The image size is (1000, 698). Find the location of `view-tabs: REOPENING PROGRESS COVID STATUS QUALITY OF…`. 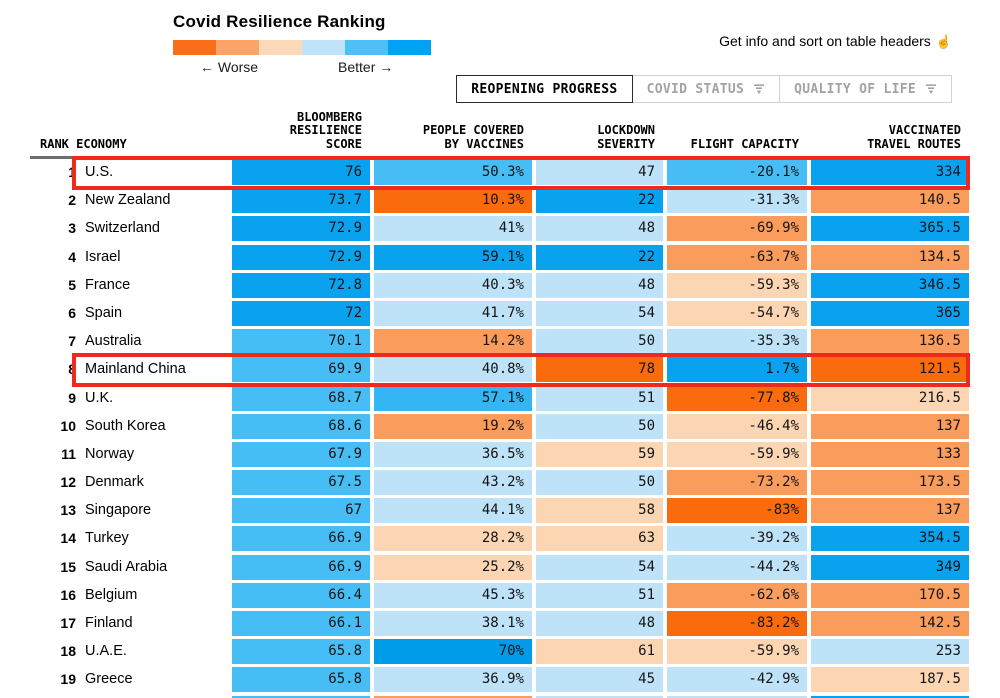

view-tabs: REOPENING PROGRESS COVID STATUS QUALITY OF… is located at coordinates (704, 89).